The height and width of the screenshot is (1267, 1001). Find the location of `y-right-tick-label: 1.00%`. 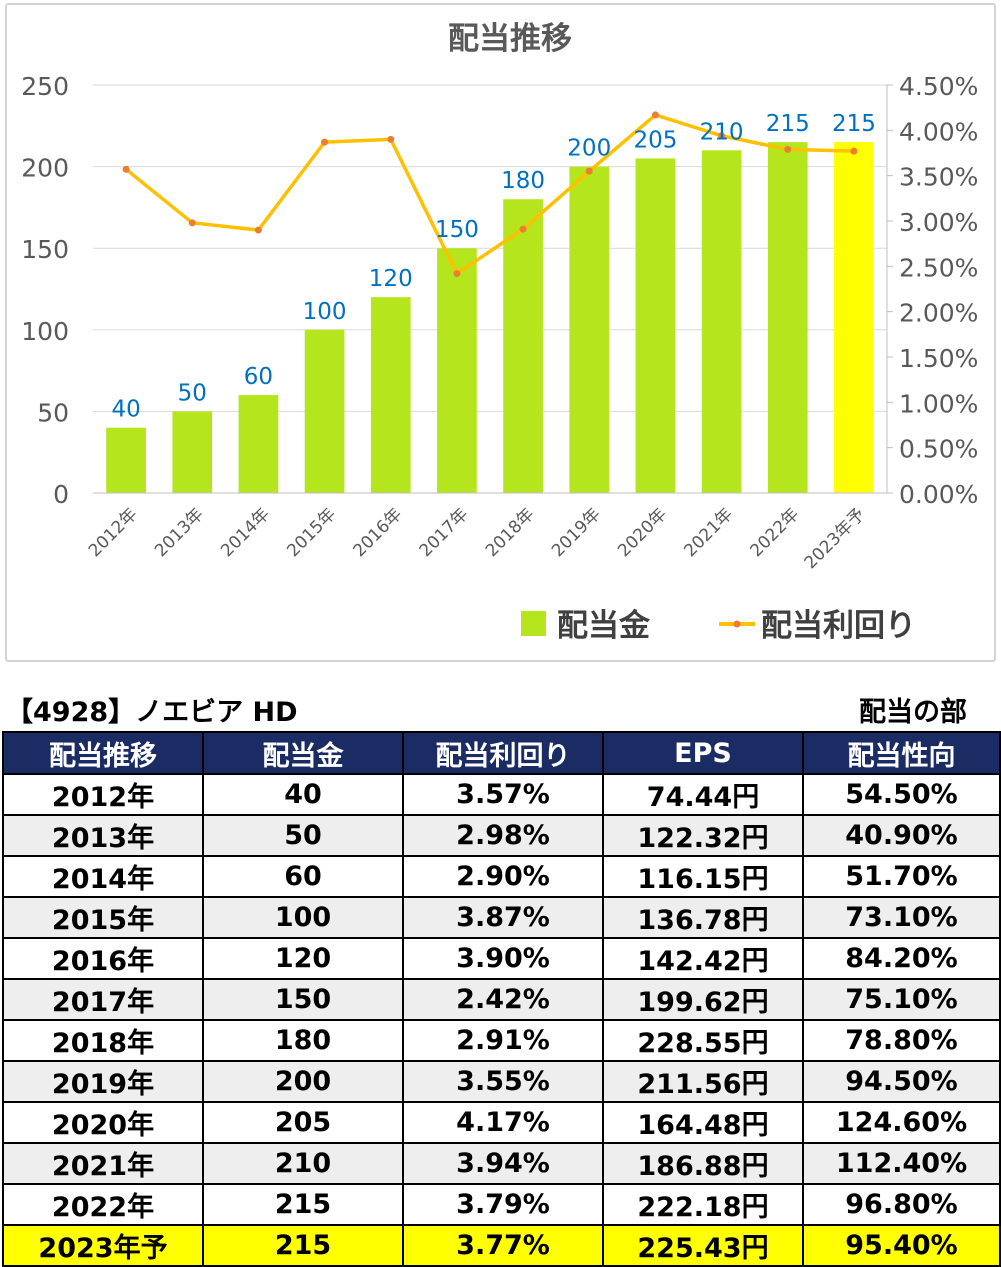

y-right-tick-label: 1.00% is located at coordinates (938, 403).